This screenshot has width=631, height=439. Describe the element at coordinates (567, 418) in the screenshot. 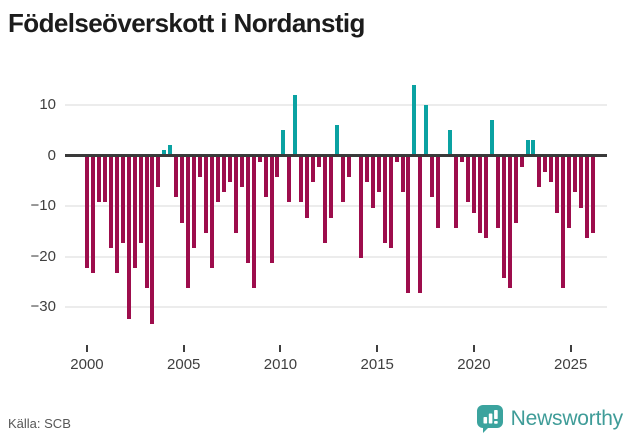

I see `newsworthy-wordmark: Newsworthy` at that location.